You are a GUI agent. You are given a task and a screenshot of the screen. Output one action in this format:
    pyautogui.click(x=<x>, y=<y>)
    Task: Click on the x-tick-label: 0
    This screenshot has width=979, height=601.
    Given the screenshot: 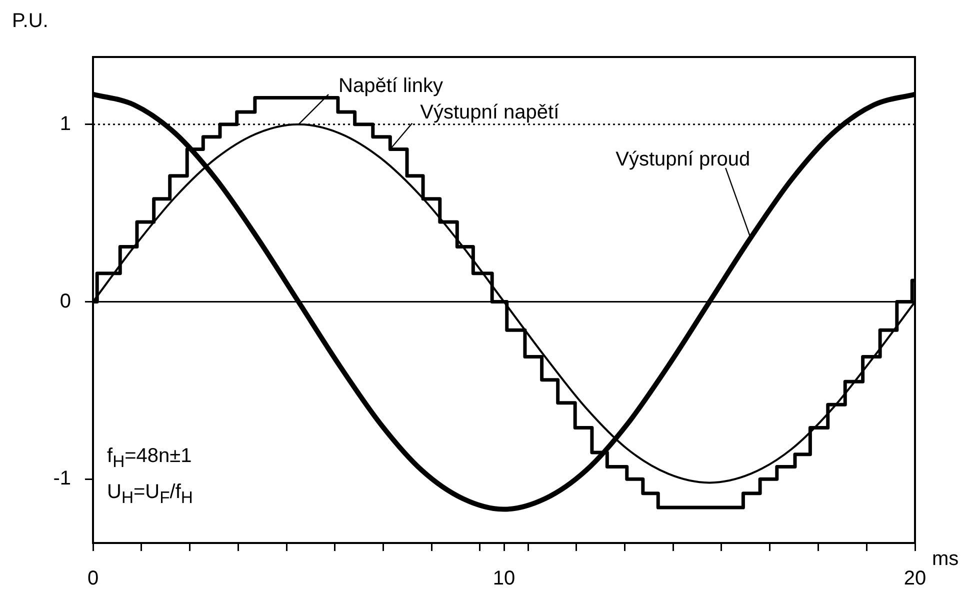 What is the action you would take?
    pyautogui.click(x=93, y=579)
    